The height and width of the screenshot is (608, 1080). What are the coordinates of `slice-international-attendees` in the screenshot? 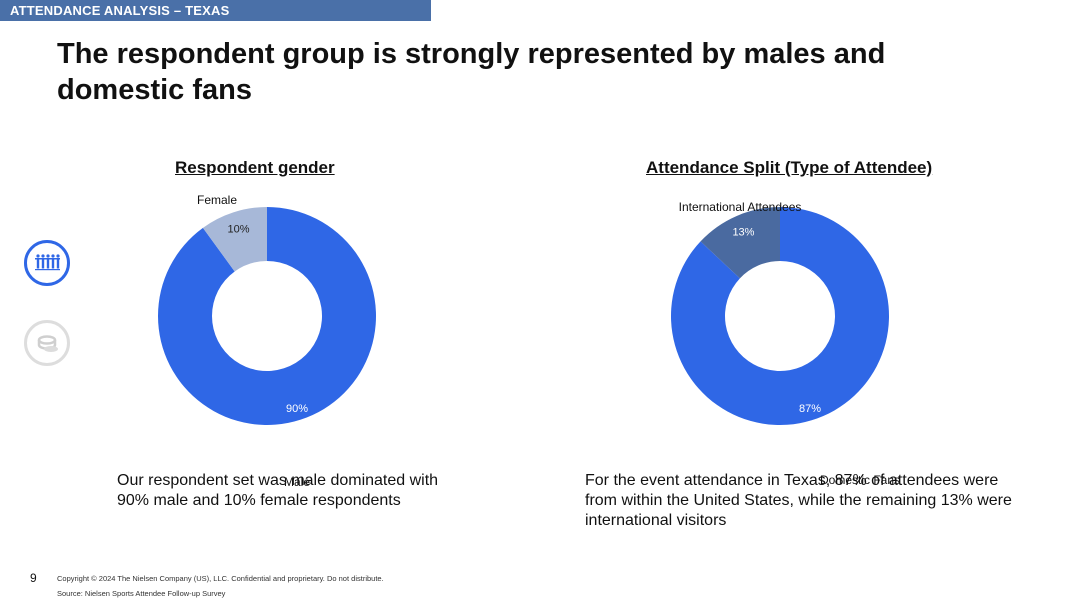 It's located at (740, 243).